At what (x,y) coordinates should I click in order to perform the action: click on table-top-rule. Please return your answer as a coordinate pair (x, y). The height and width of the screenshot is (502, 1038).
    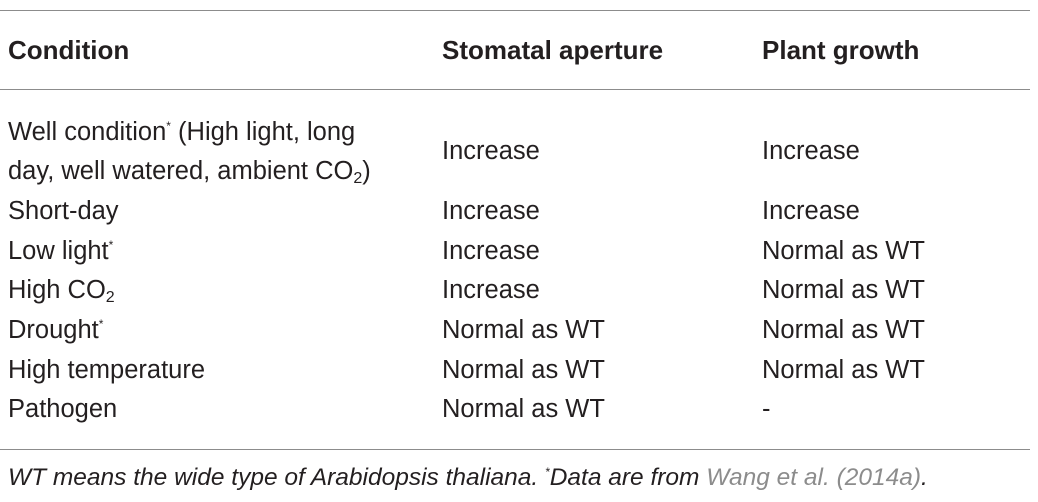
    Looking at the image, I should click on (515, 10).